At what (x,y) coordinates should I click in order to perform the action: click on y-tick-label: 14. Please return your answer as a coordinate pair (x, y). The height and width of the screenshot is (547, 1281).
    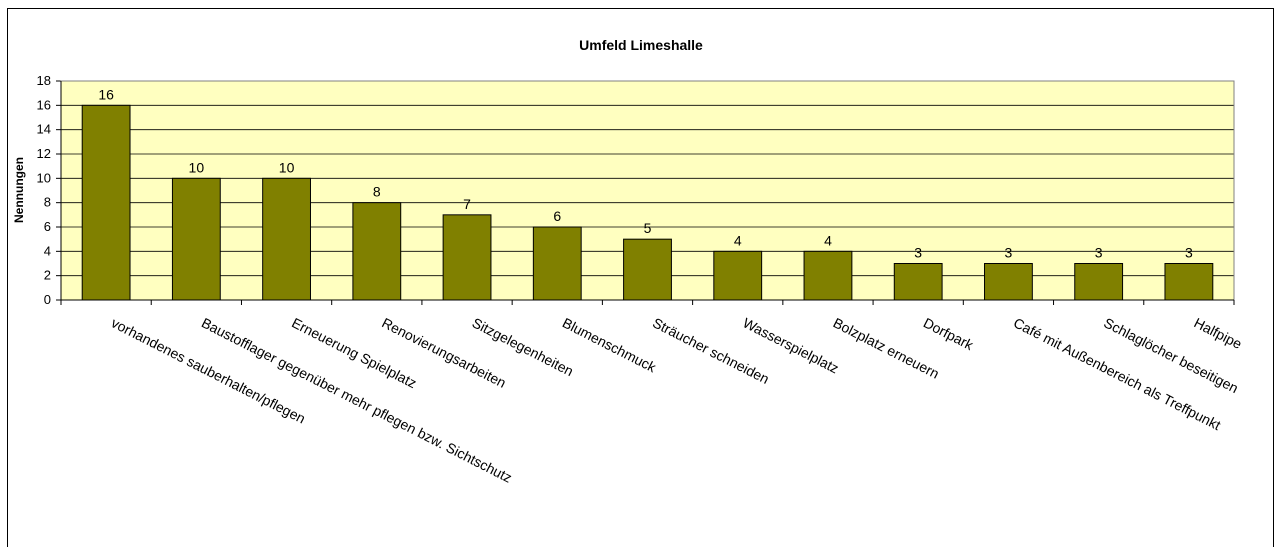
    Looking at the image, I should click on (44, 129).